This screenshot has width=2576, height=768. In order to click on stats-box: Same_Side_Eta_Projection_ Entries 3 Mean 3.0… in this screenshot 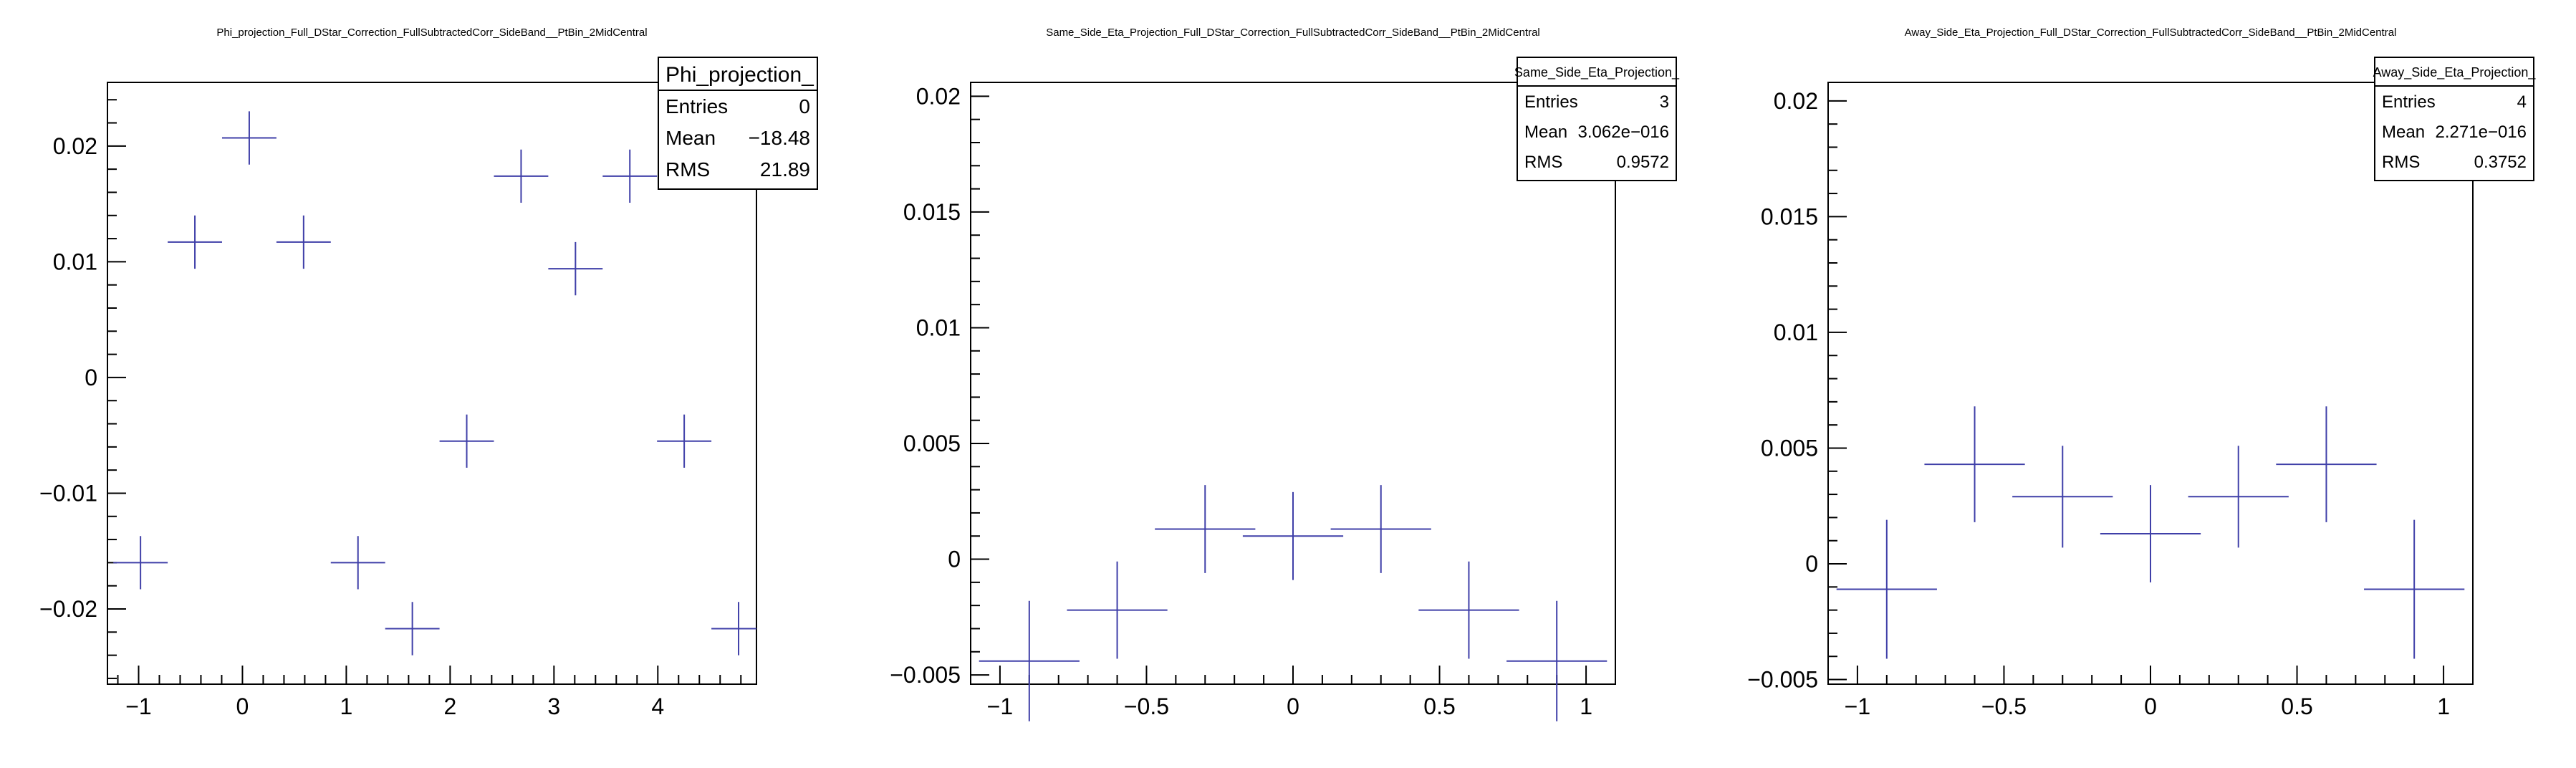, I will do `click(1597, 119)`.